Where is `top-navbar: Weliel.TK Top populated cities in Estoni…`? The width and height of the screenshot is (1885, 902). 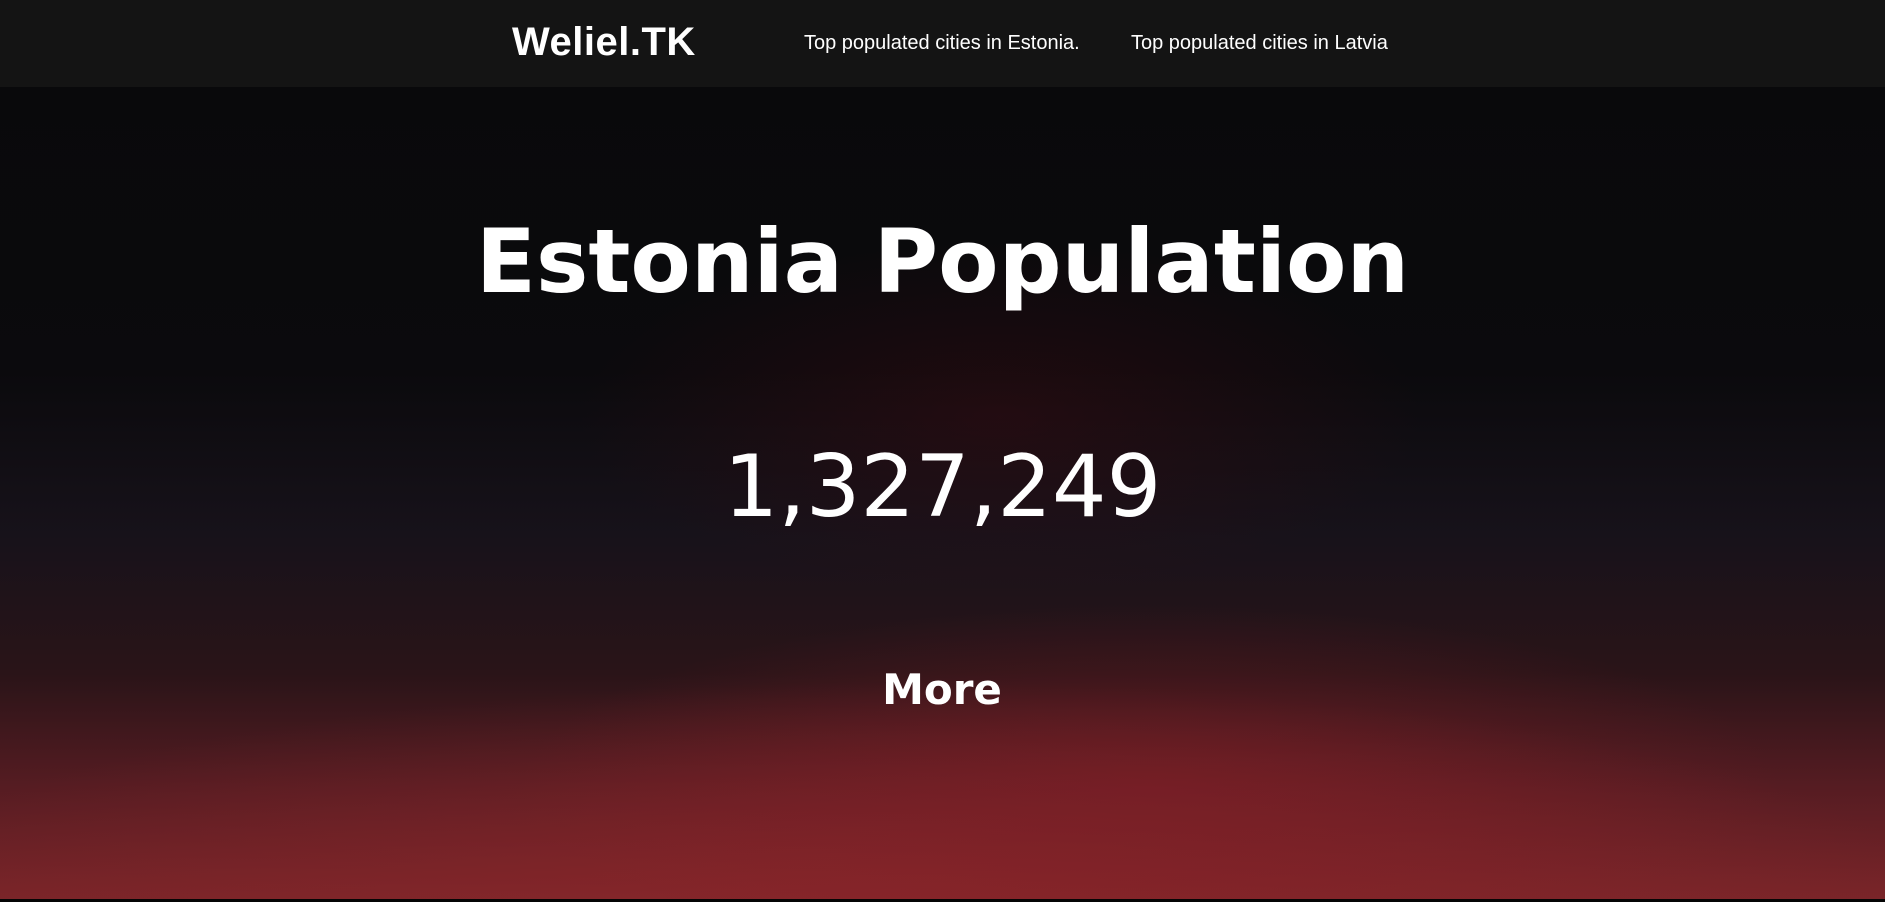
top-navbar: Weliel.TK Top populated cities in Estoni… is located at coordinates (942, 43).